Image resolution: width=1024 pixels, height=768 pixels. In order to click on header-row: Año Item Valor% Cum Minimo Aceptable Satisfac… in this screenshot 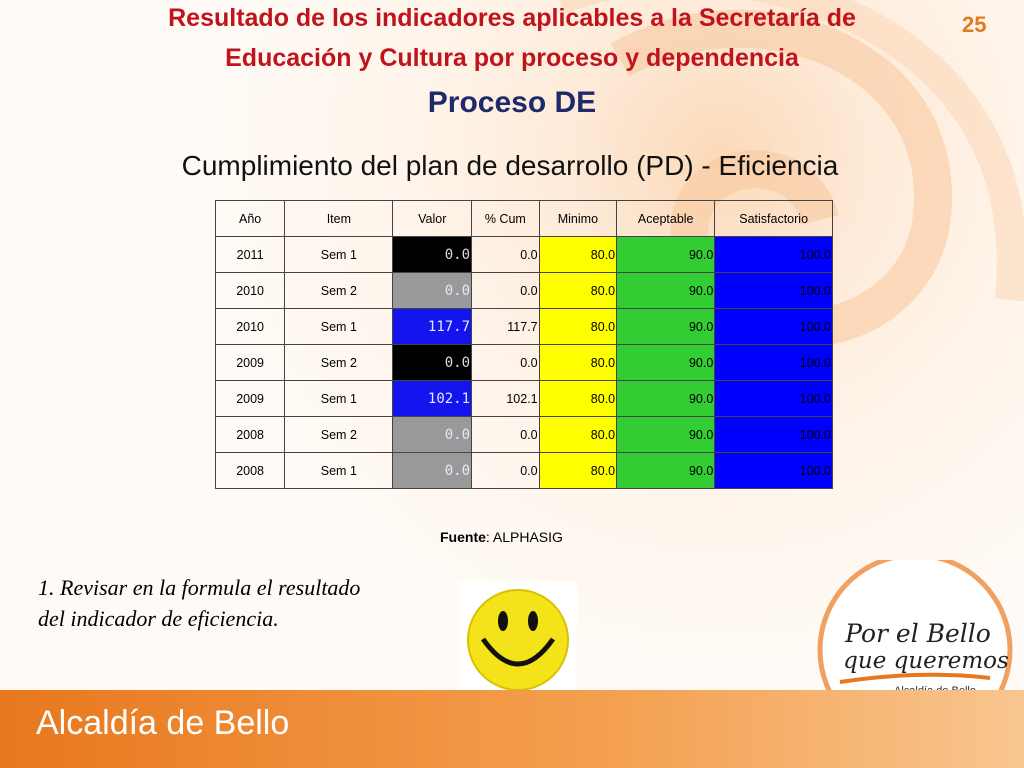, I will do `click(523, 218)`.